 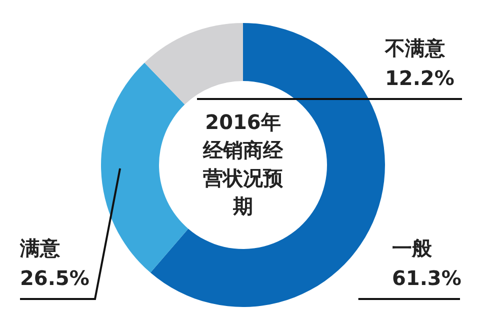 I want to click on data-label: 26.5%, so click(x=55, y=278).